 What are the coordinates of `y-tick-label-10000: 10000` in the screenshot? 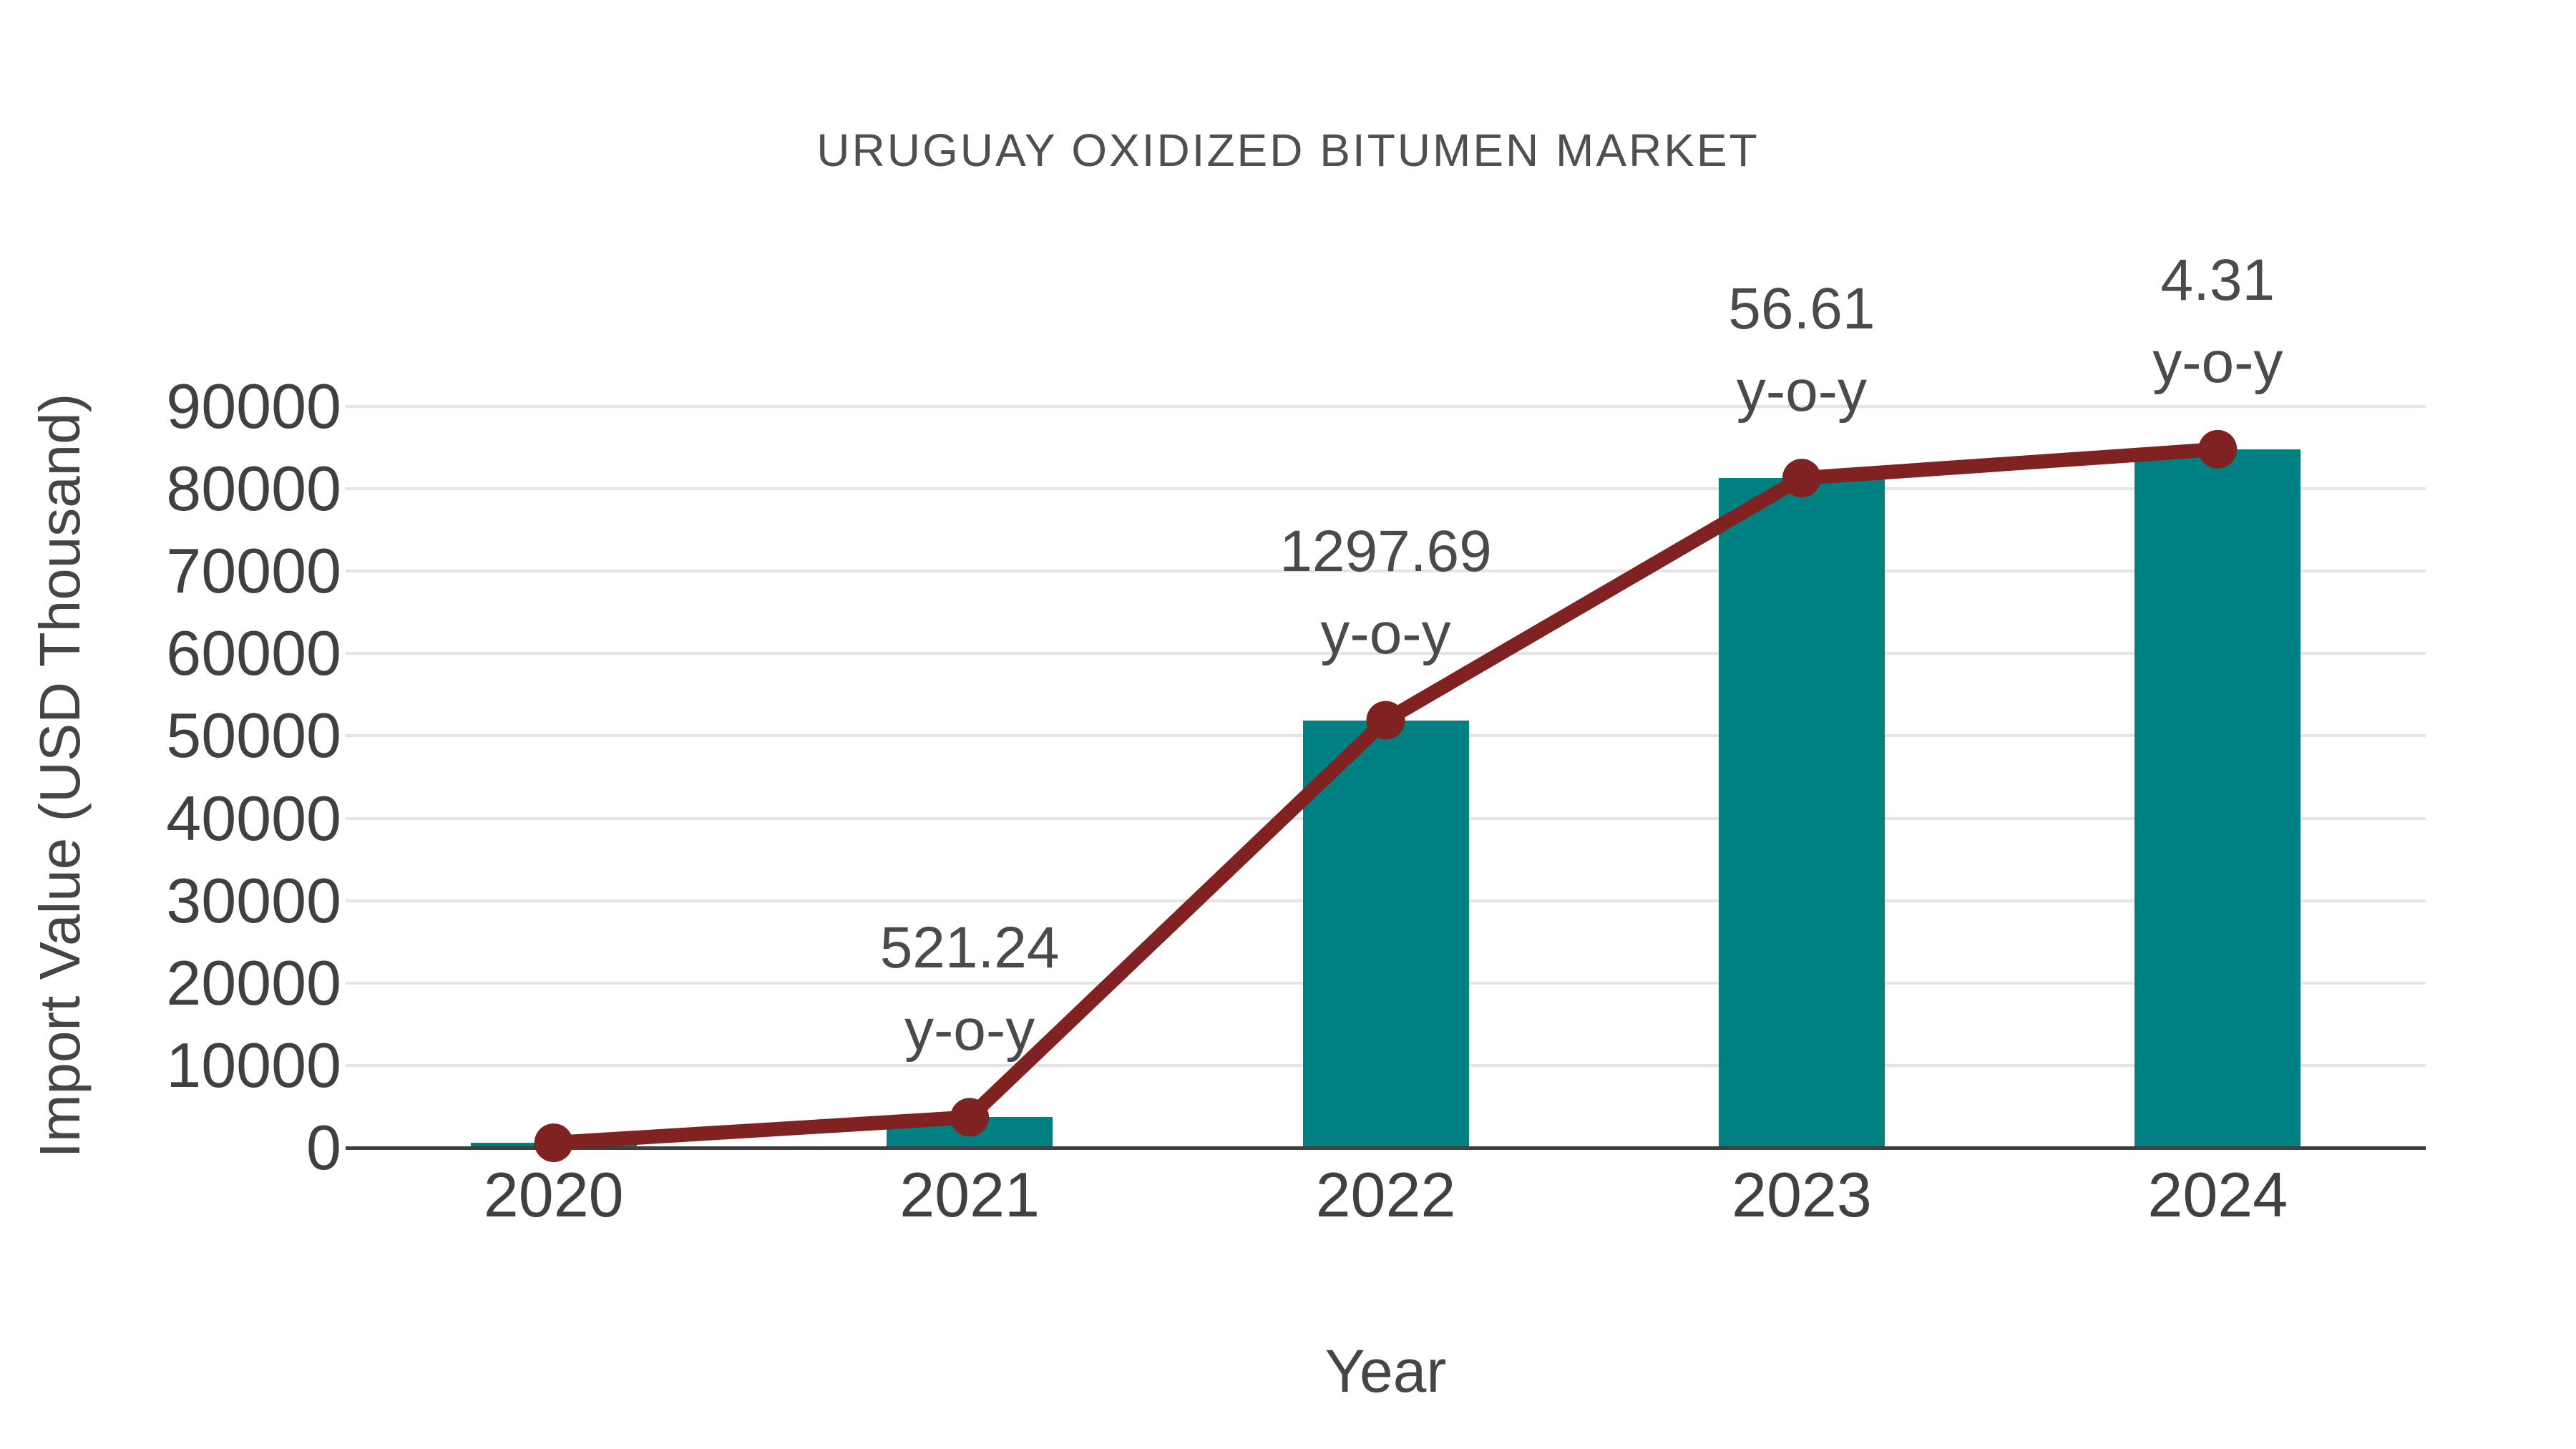 It's located at (253, 1065).